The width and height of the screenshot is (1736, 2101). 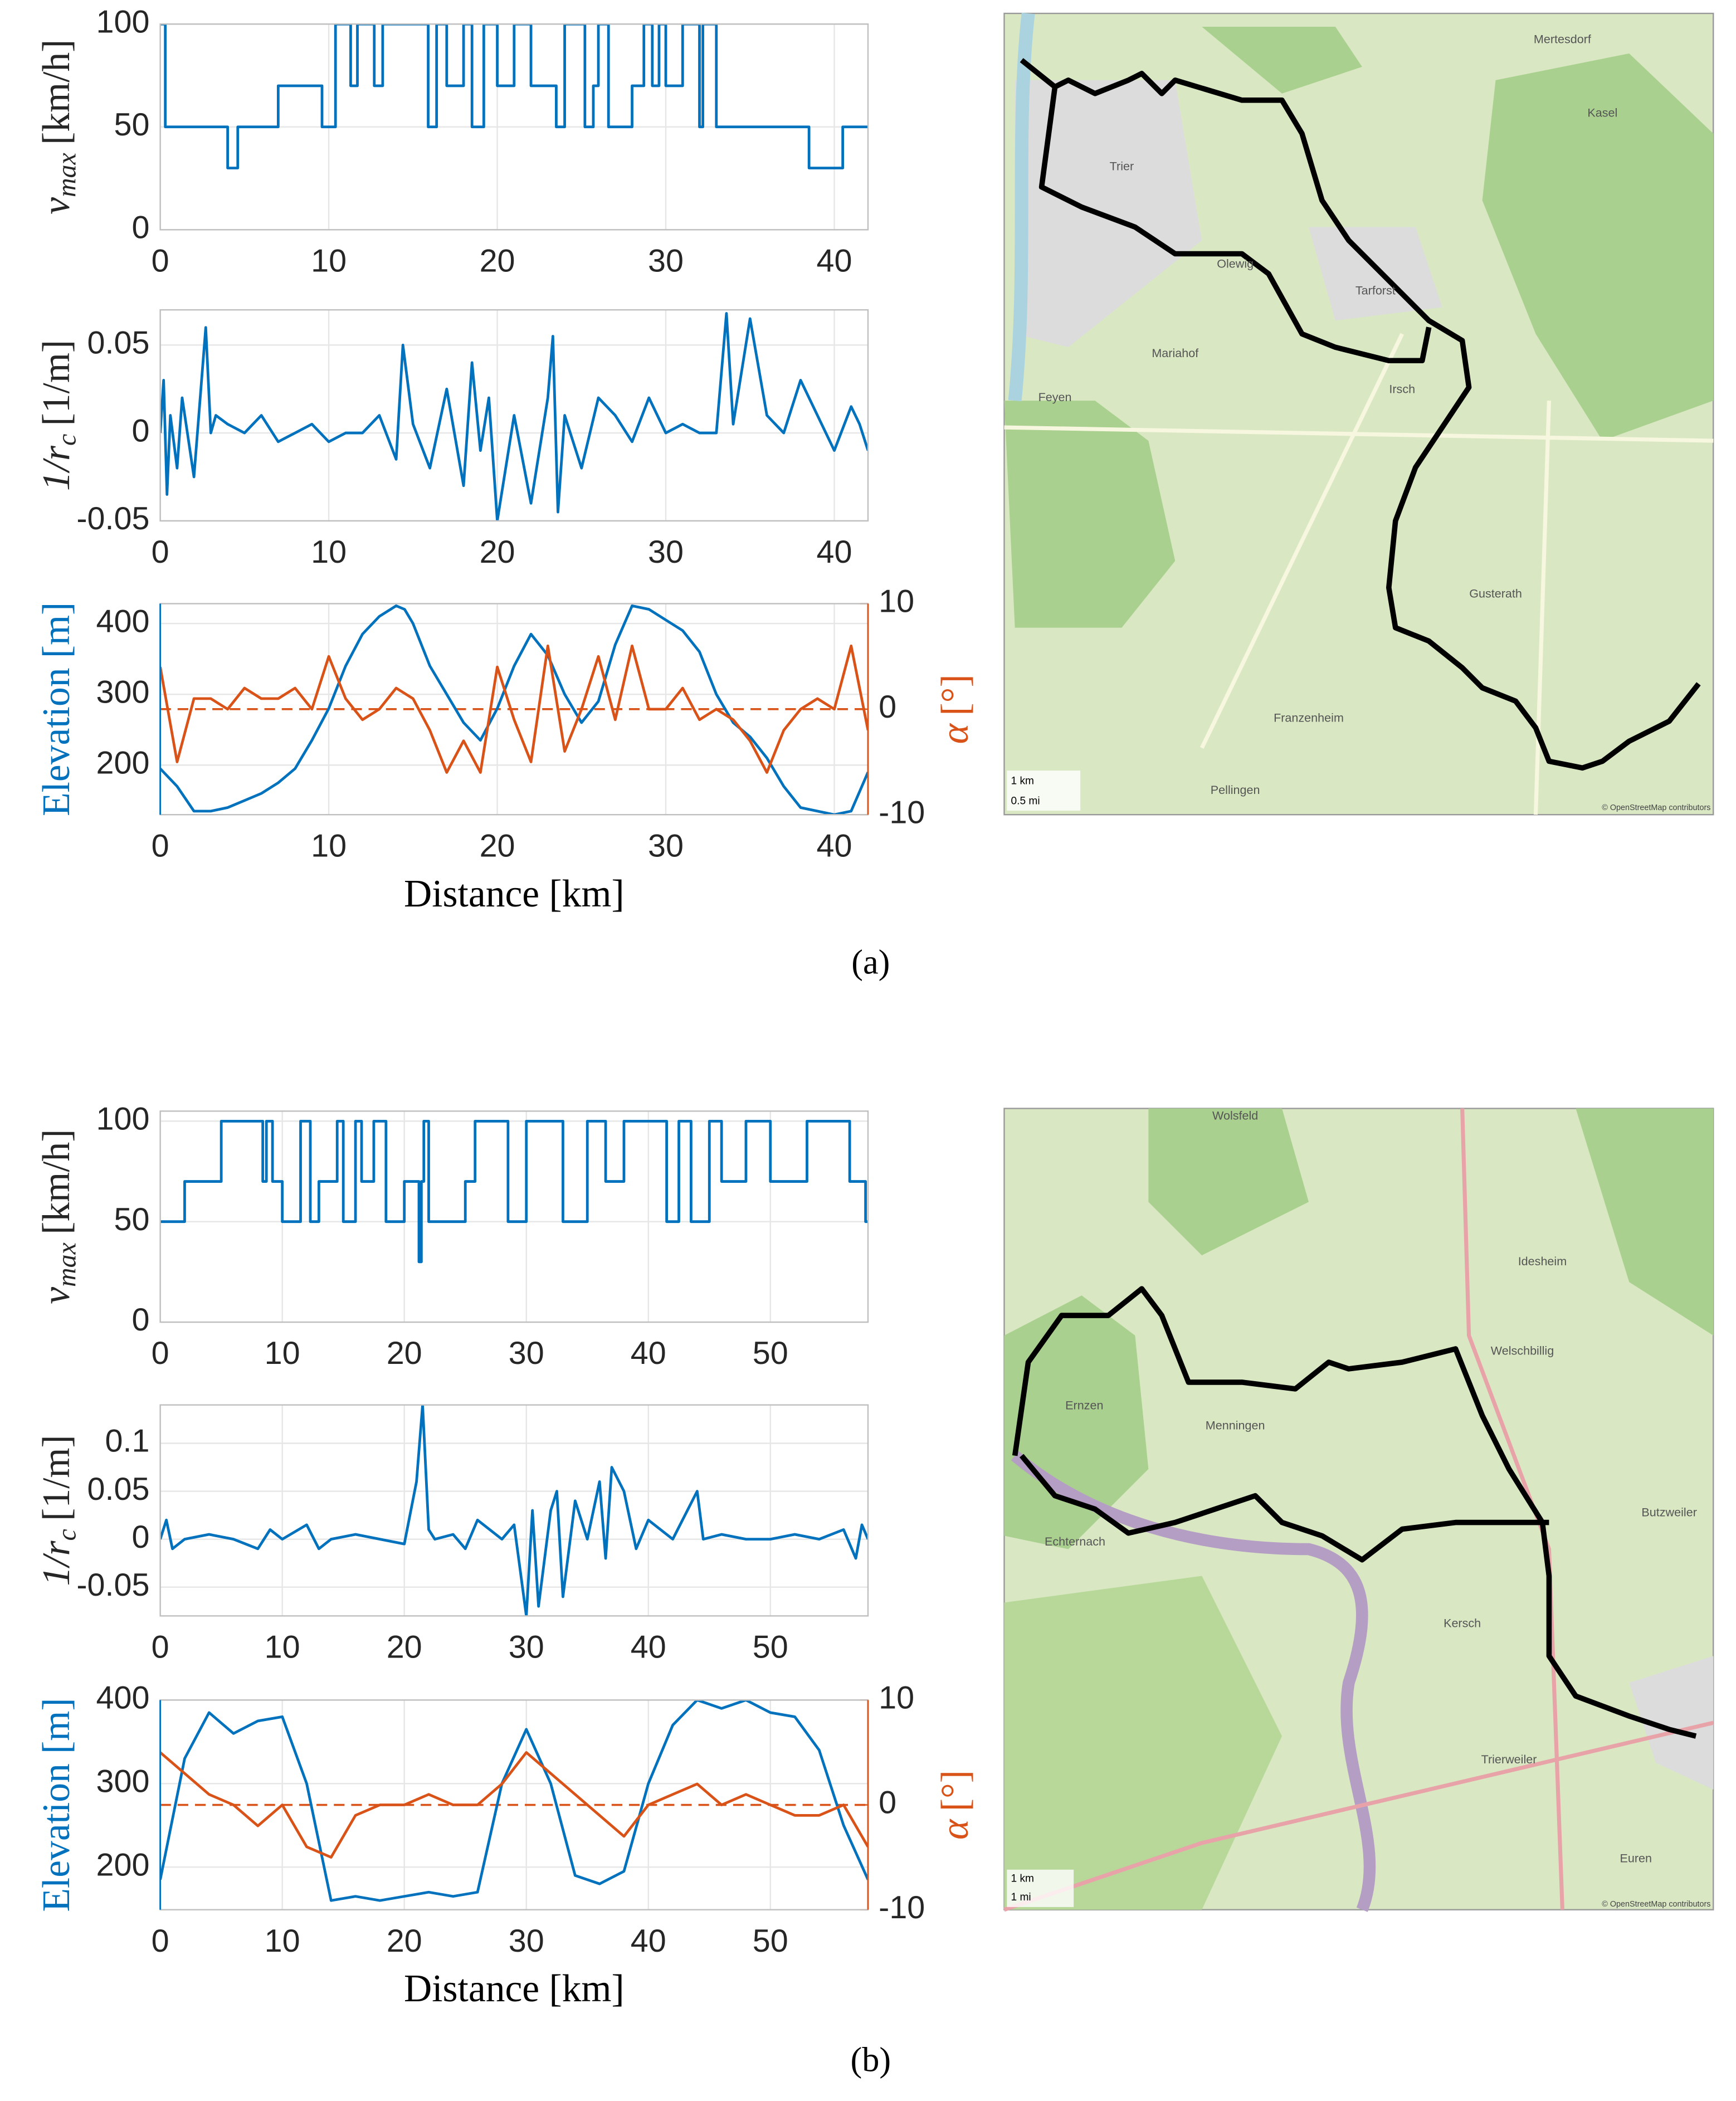 What do you see at coordinates (1122, 166) in the screenshot?
I see `map-label: Trier` at bounding box center [1122, 166].